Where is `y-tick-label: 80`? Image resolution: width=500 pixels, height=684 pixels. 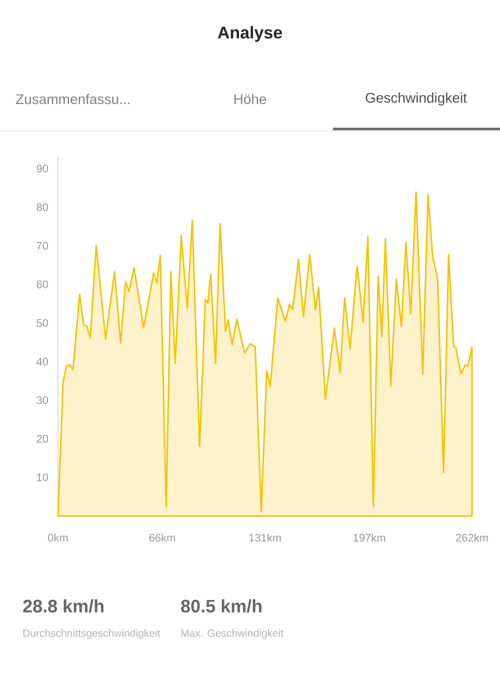
y-tick-label: 80 is located at coordinates (42, 207).